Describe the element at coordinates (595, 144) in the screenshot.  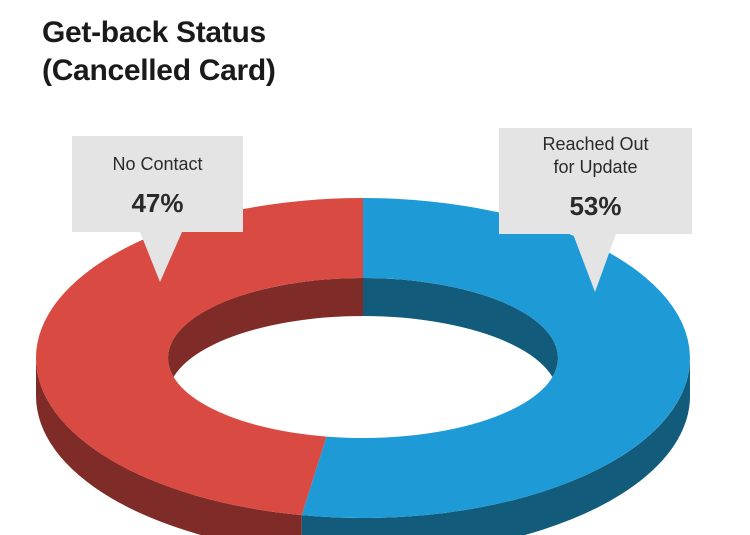
I see `slice-label: Reached Out` at that location.